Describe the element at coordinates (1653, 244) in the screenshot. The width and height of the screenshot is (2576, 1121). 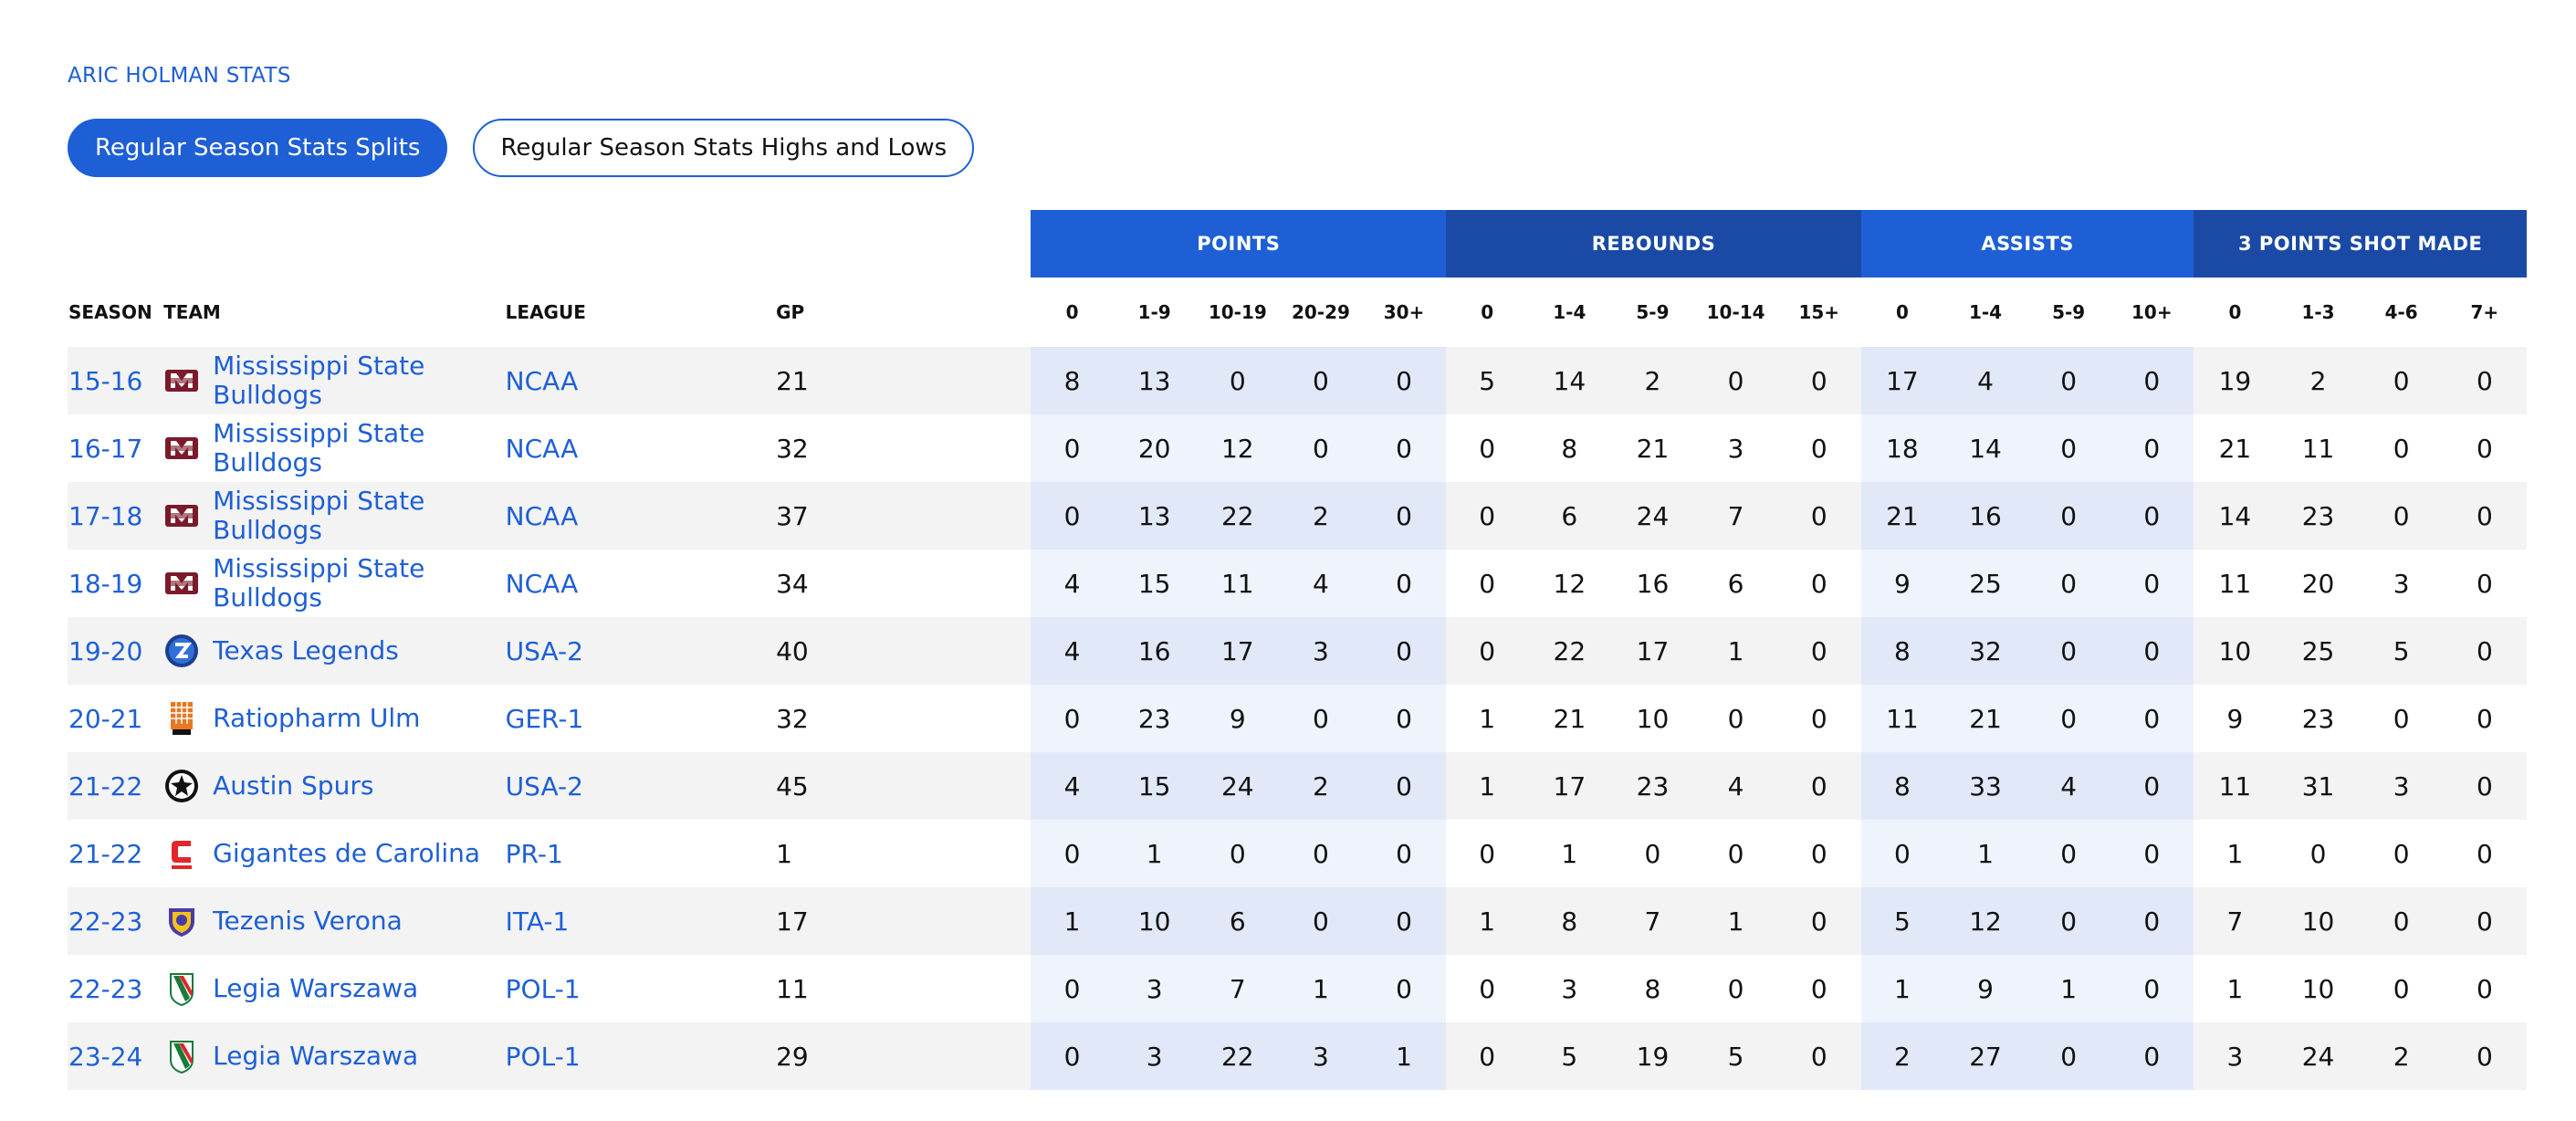
I see `group-header-rebounds: REBOUNDS` at that location.